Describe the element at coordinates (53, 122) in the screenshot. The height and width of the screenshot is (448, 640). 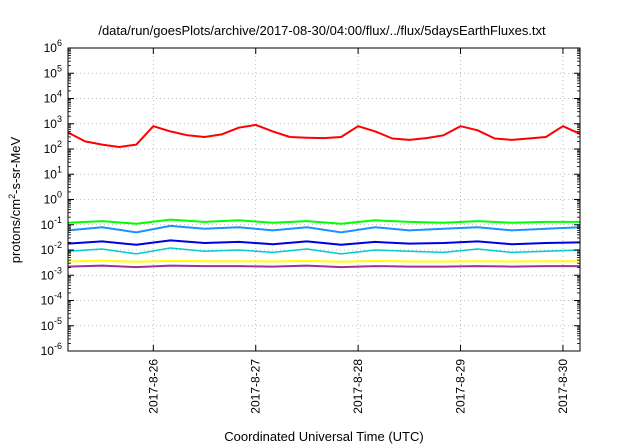
I see `y-tick-label: 10³` at that location.